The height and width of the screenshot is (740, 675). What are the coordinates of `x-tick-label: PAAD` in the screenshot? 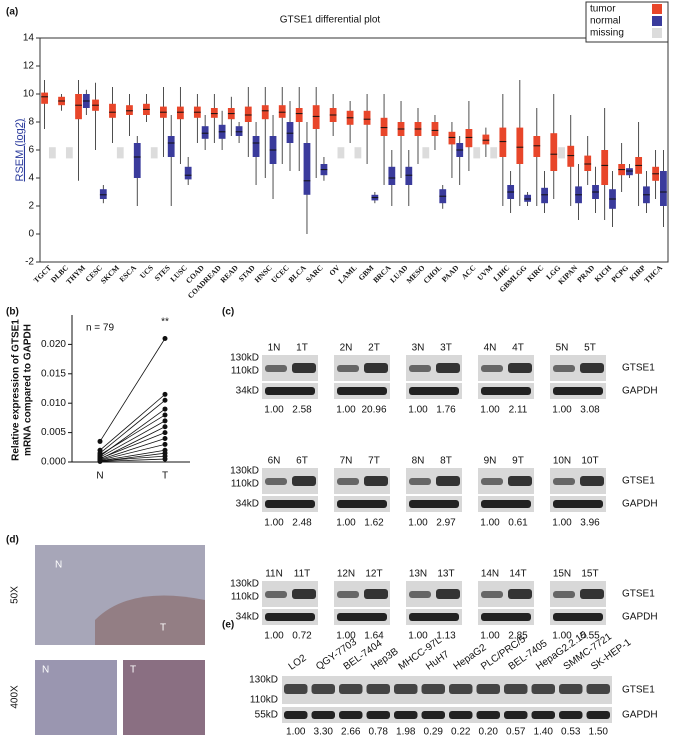 It's located at (450, 273).